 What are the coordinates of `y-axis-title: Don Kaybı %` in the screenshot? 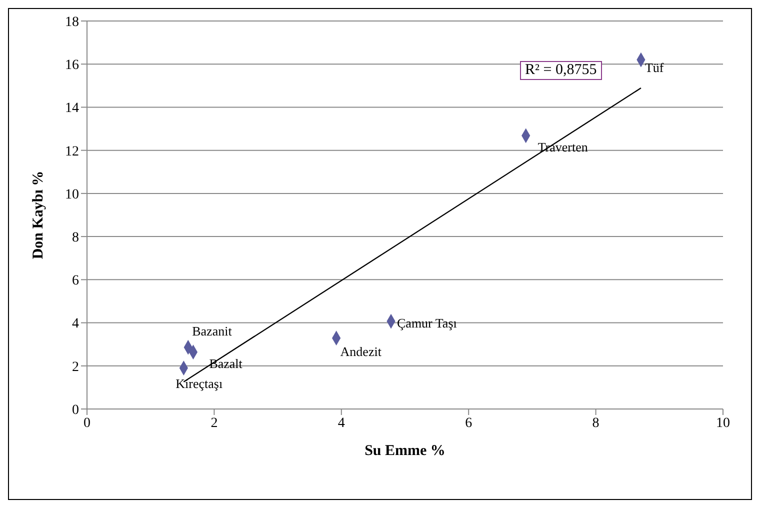 It's located at (38, 215).